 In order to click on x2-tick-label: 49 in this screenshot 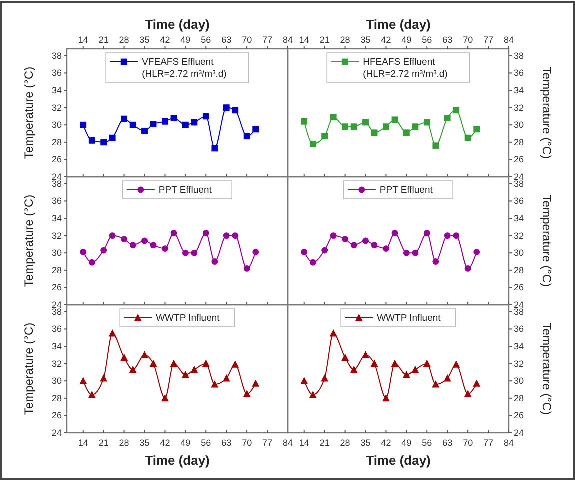, I will do `click(407, 40)`.